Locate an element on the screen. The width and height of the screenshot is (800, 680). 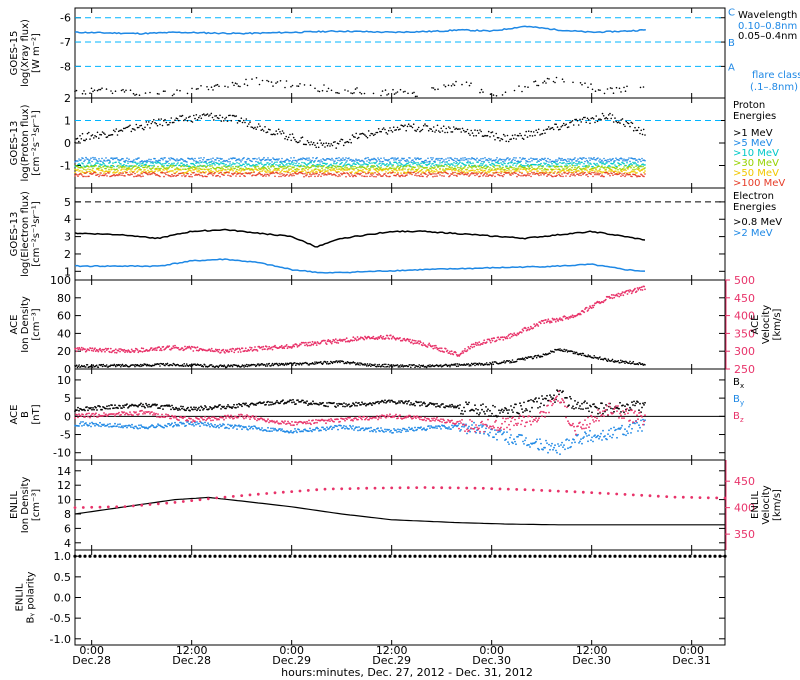
flare-class-range: (.1–.8nm) is located at coordinates (774, 87).